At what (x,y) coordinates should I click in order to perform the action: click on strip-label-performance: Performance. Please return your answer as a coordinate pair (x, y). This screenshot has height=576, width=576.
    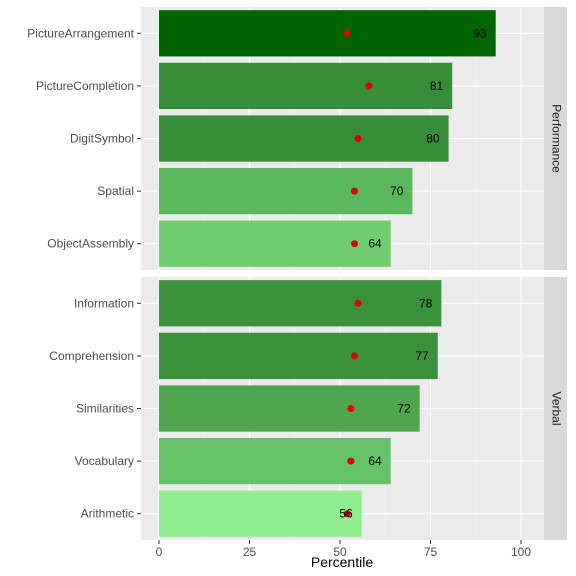
    Looking at the image, I should click on (556, 138).